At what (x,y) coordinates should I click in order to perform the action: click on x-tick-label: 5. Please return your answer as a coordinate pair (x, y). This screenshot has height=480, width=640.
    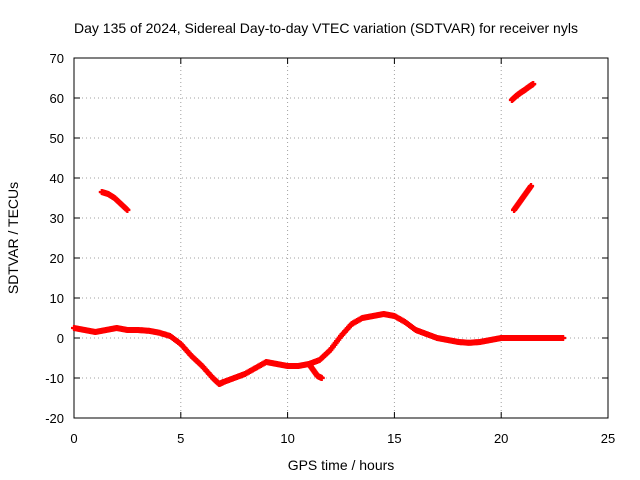
    Looking at the image, I should click on (180, 438).